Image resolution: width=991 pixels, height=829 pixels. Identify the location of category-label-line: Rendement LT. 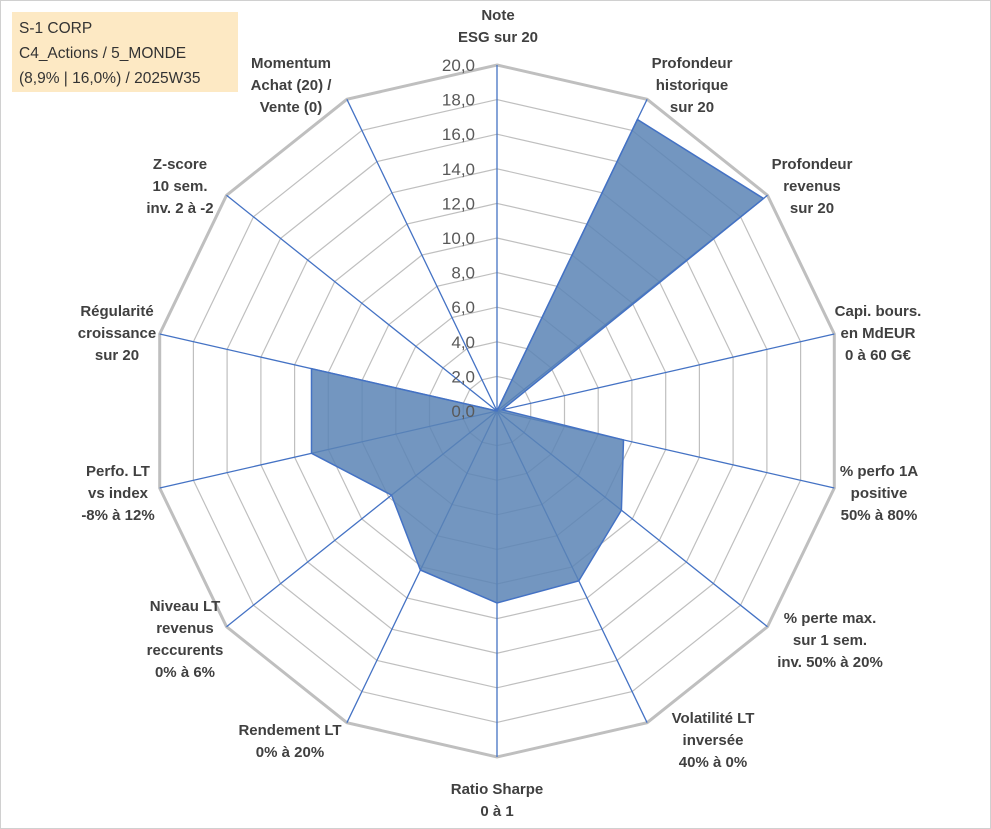
(289, 730).